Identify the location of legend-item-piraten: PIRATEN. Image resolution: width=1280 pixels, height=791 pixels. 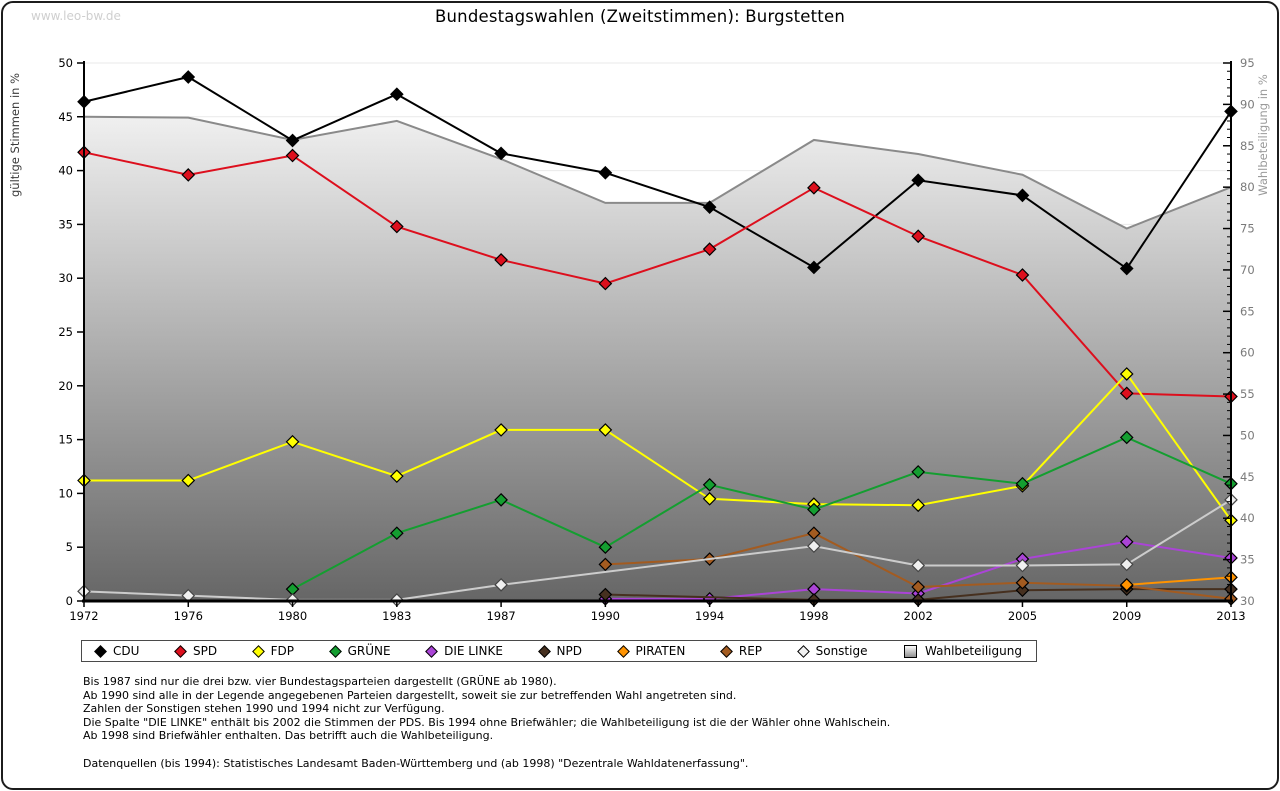
(651, 651).